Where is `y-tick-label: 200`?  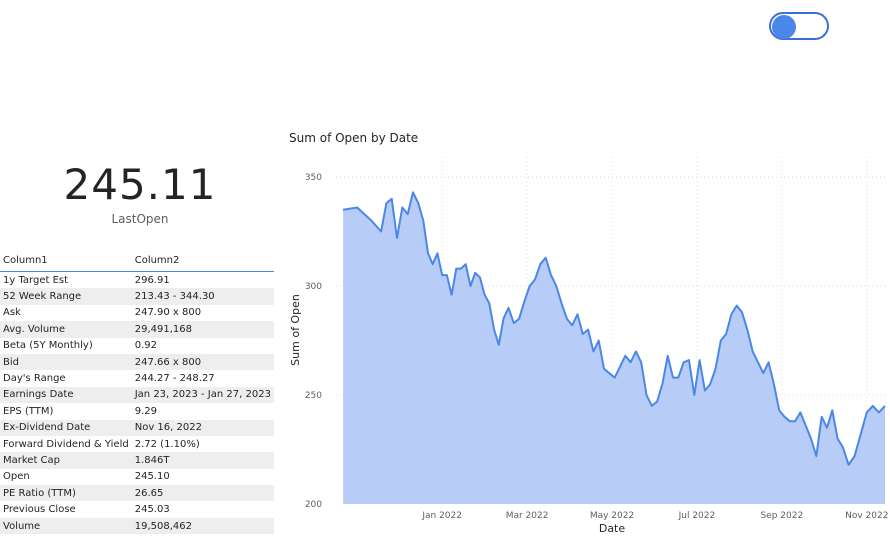
y-tick-label: 200 is located at coordinates (313, 505).